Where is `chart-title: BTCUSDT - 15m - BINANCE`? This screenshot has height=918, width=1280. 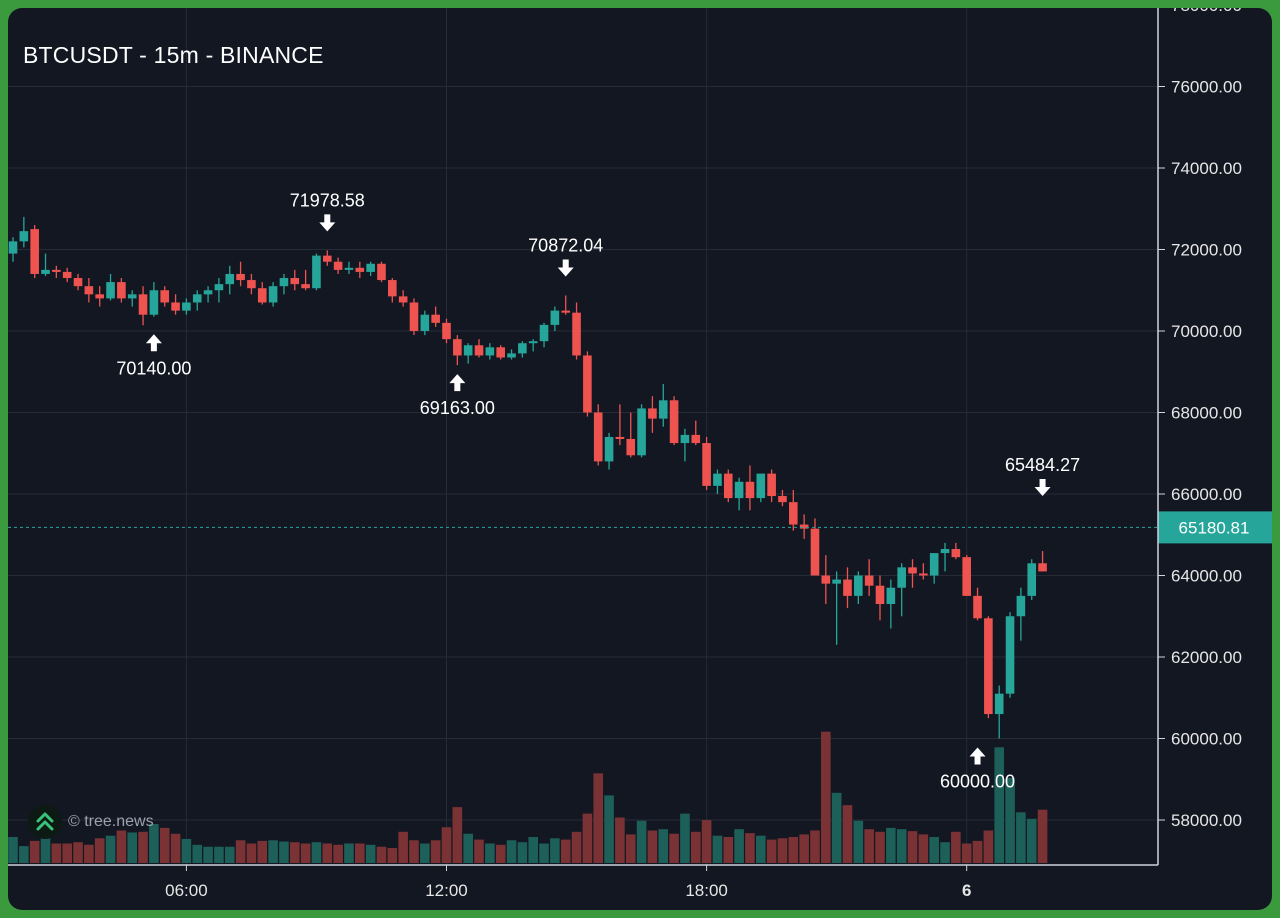
chart-title: BTCUSDT - 15m - BINANCE is located at coordinates (173, 55).